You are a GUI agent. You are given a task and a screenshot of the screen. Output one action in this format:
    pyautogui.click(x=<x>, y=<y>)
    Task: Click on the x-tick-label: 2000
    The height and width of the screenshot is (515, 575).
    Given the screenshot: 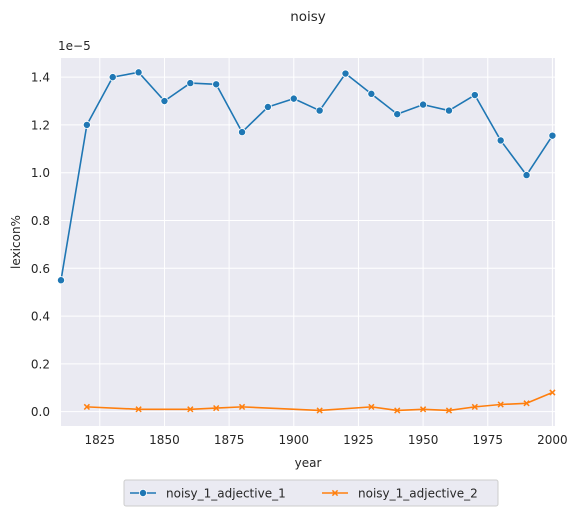 What is the action you would take?
    pyautogui.click(x=552, y=440)
    